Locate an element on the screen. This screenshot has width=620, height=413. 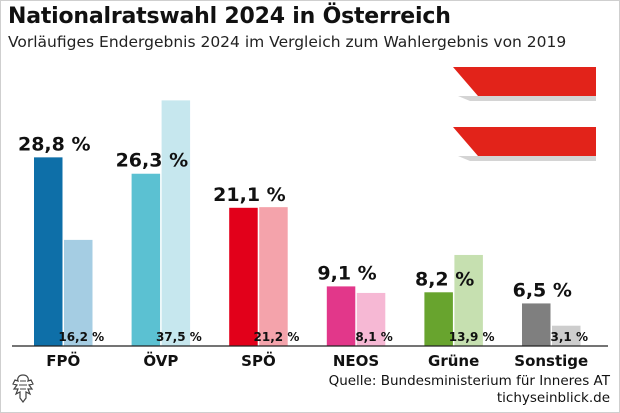
chart-title: Nationalratswahl 2024 in Österreich is located at coordinates (229, 16).